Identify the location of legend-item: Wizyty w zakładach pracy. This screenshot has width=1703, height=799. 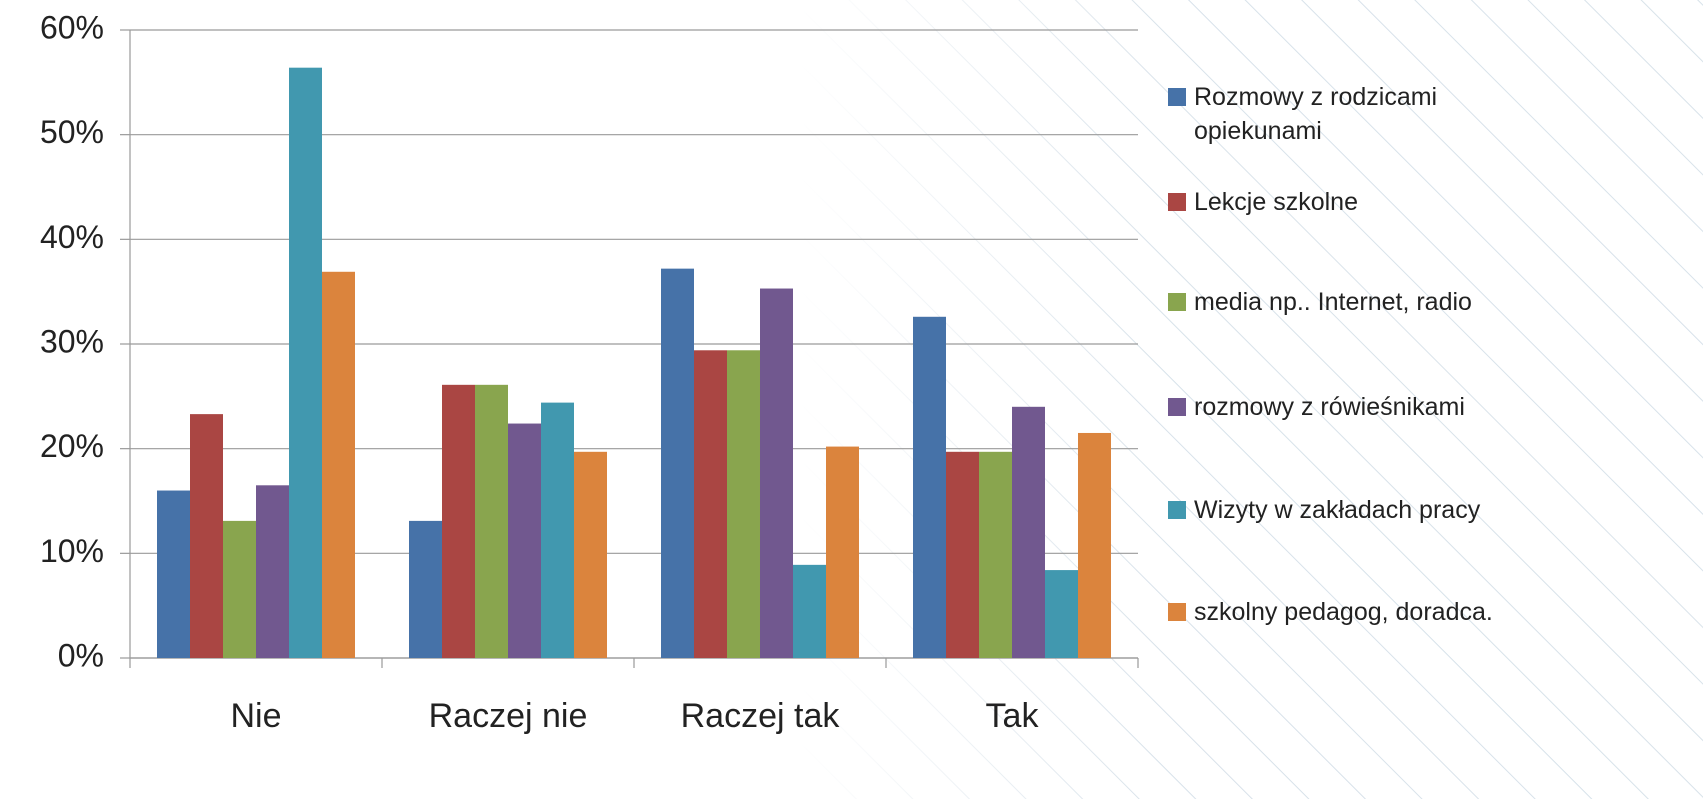
(1346, 510).